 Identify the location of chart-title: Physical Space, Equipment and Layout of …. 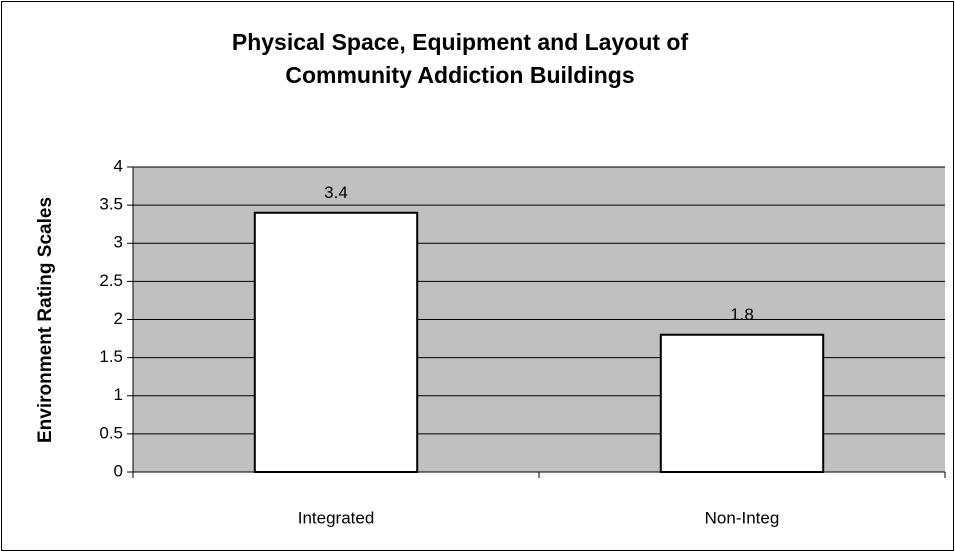
(460, 58).